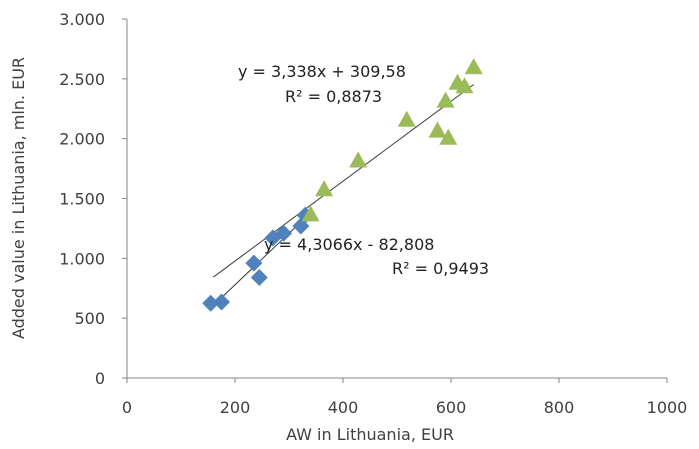 The height and width of the screenshot is (449, 699). What do you see at coordinates (370, 434) in the screenshot?
I see `x-axis-title: AW in Lithuania, EUR` at bounding box center [370, 434].